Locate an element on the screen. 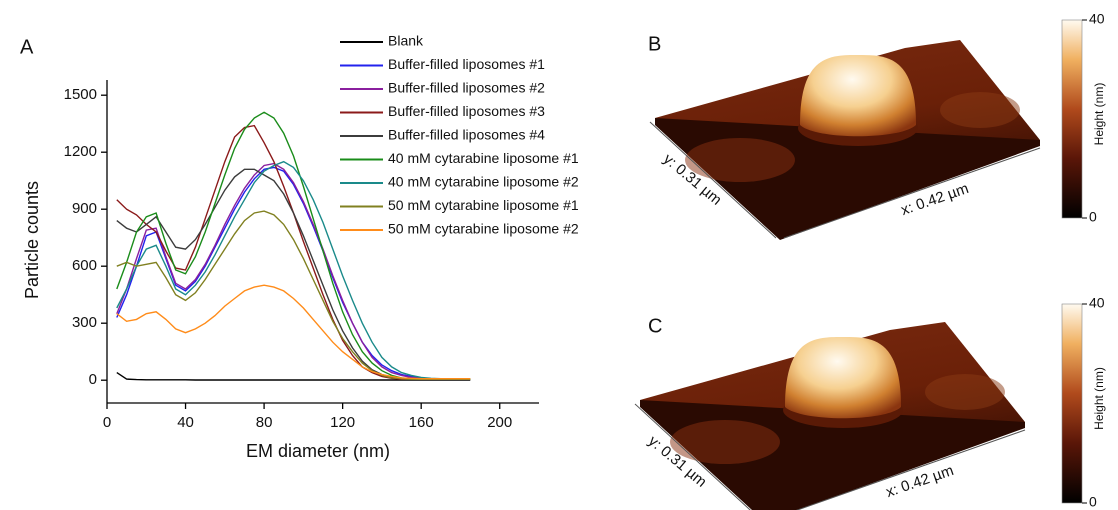  x-tick-label: 80 is located at coordinates (264, 422).